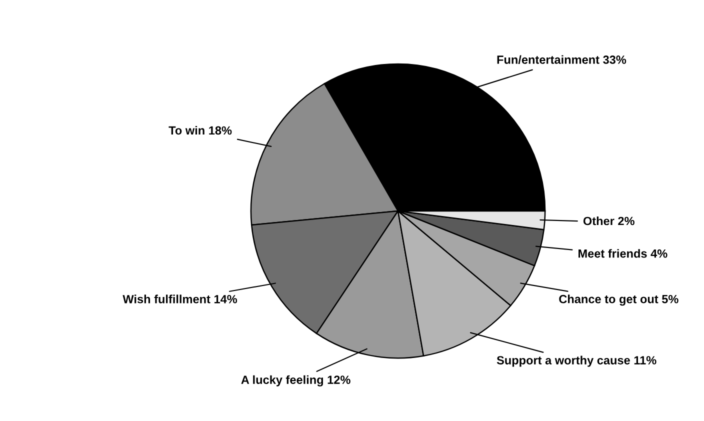 The image size is (704, 421). What do you see at coordinates (618, 300) in the screenshot?
I see `slice-label: Chance to get out 5%` at bounding box center [618, 300].